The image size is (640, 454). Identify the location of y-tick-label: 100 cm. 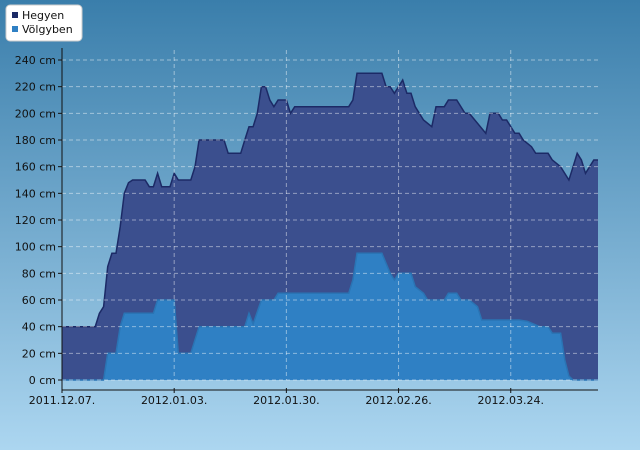
(35, 247).